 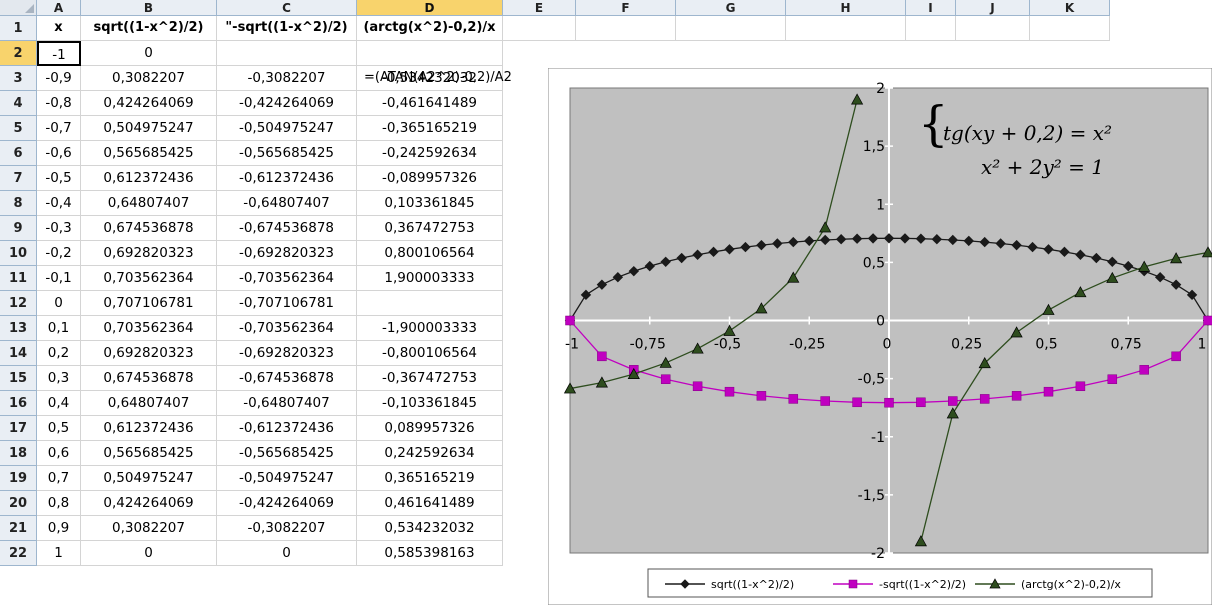 I want to click on header-cell-b: sqrt((1-x^2)/2), so click(x=149, y=28).